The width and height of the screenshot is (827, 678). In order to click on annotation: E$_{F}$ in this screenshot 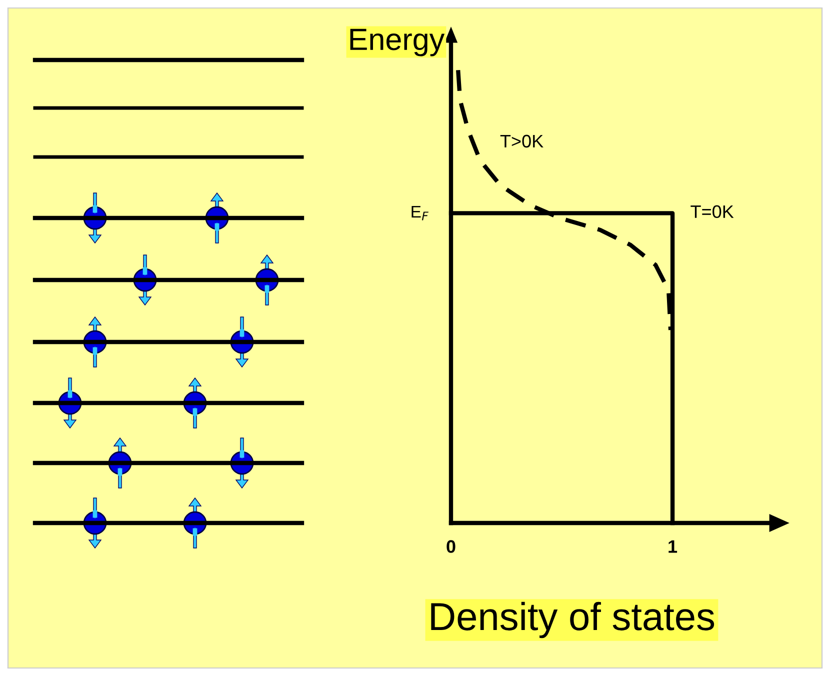, I will do `click(420, 213)`.